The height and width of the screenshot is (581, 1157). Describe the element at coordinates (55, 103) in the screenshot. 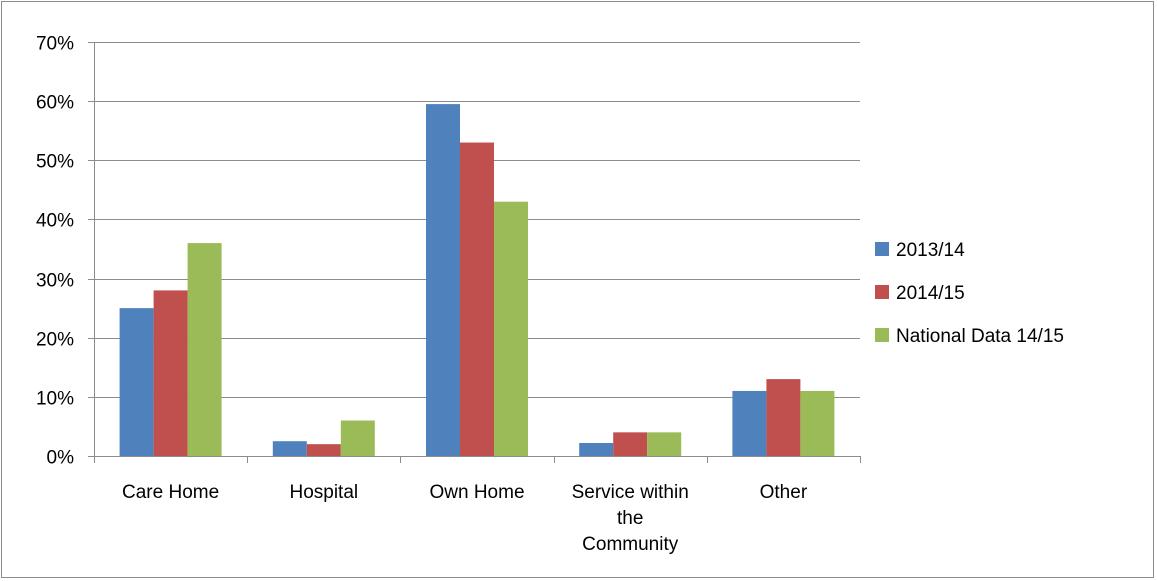

I see `y-tick-label: 60%` at that location.